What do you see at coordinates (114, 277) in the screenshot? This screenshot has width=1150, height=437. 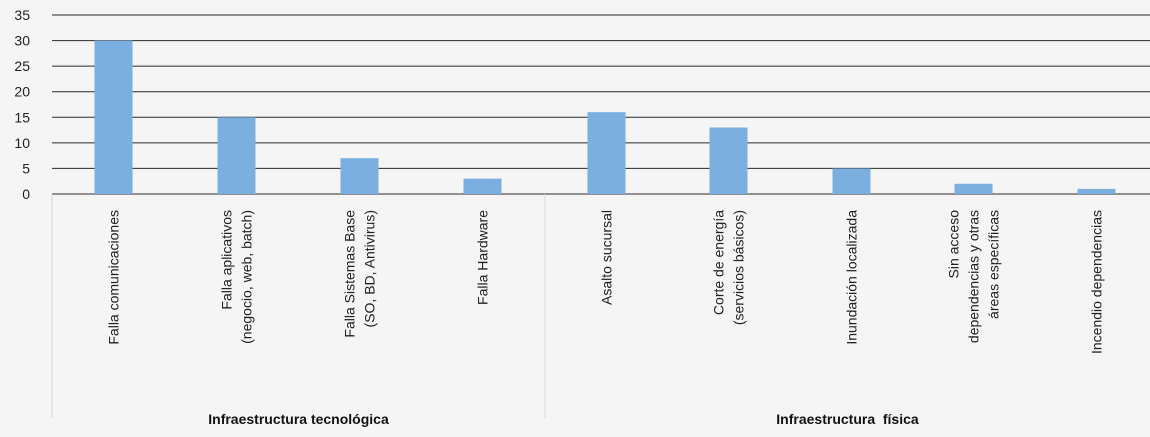 I see `category-label: Falla comunicaciones` at bounding box center [114, 277].